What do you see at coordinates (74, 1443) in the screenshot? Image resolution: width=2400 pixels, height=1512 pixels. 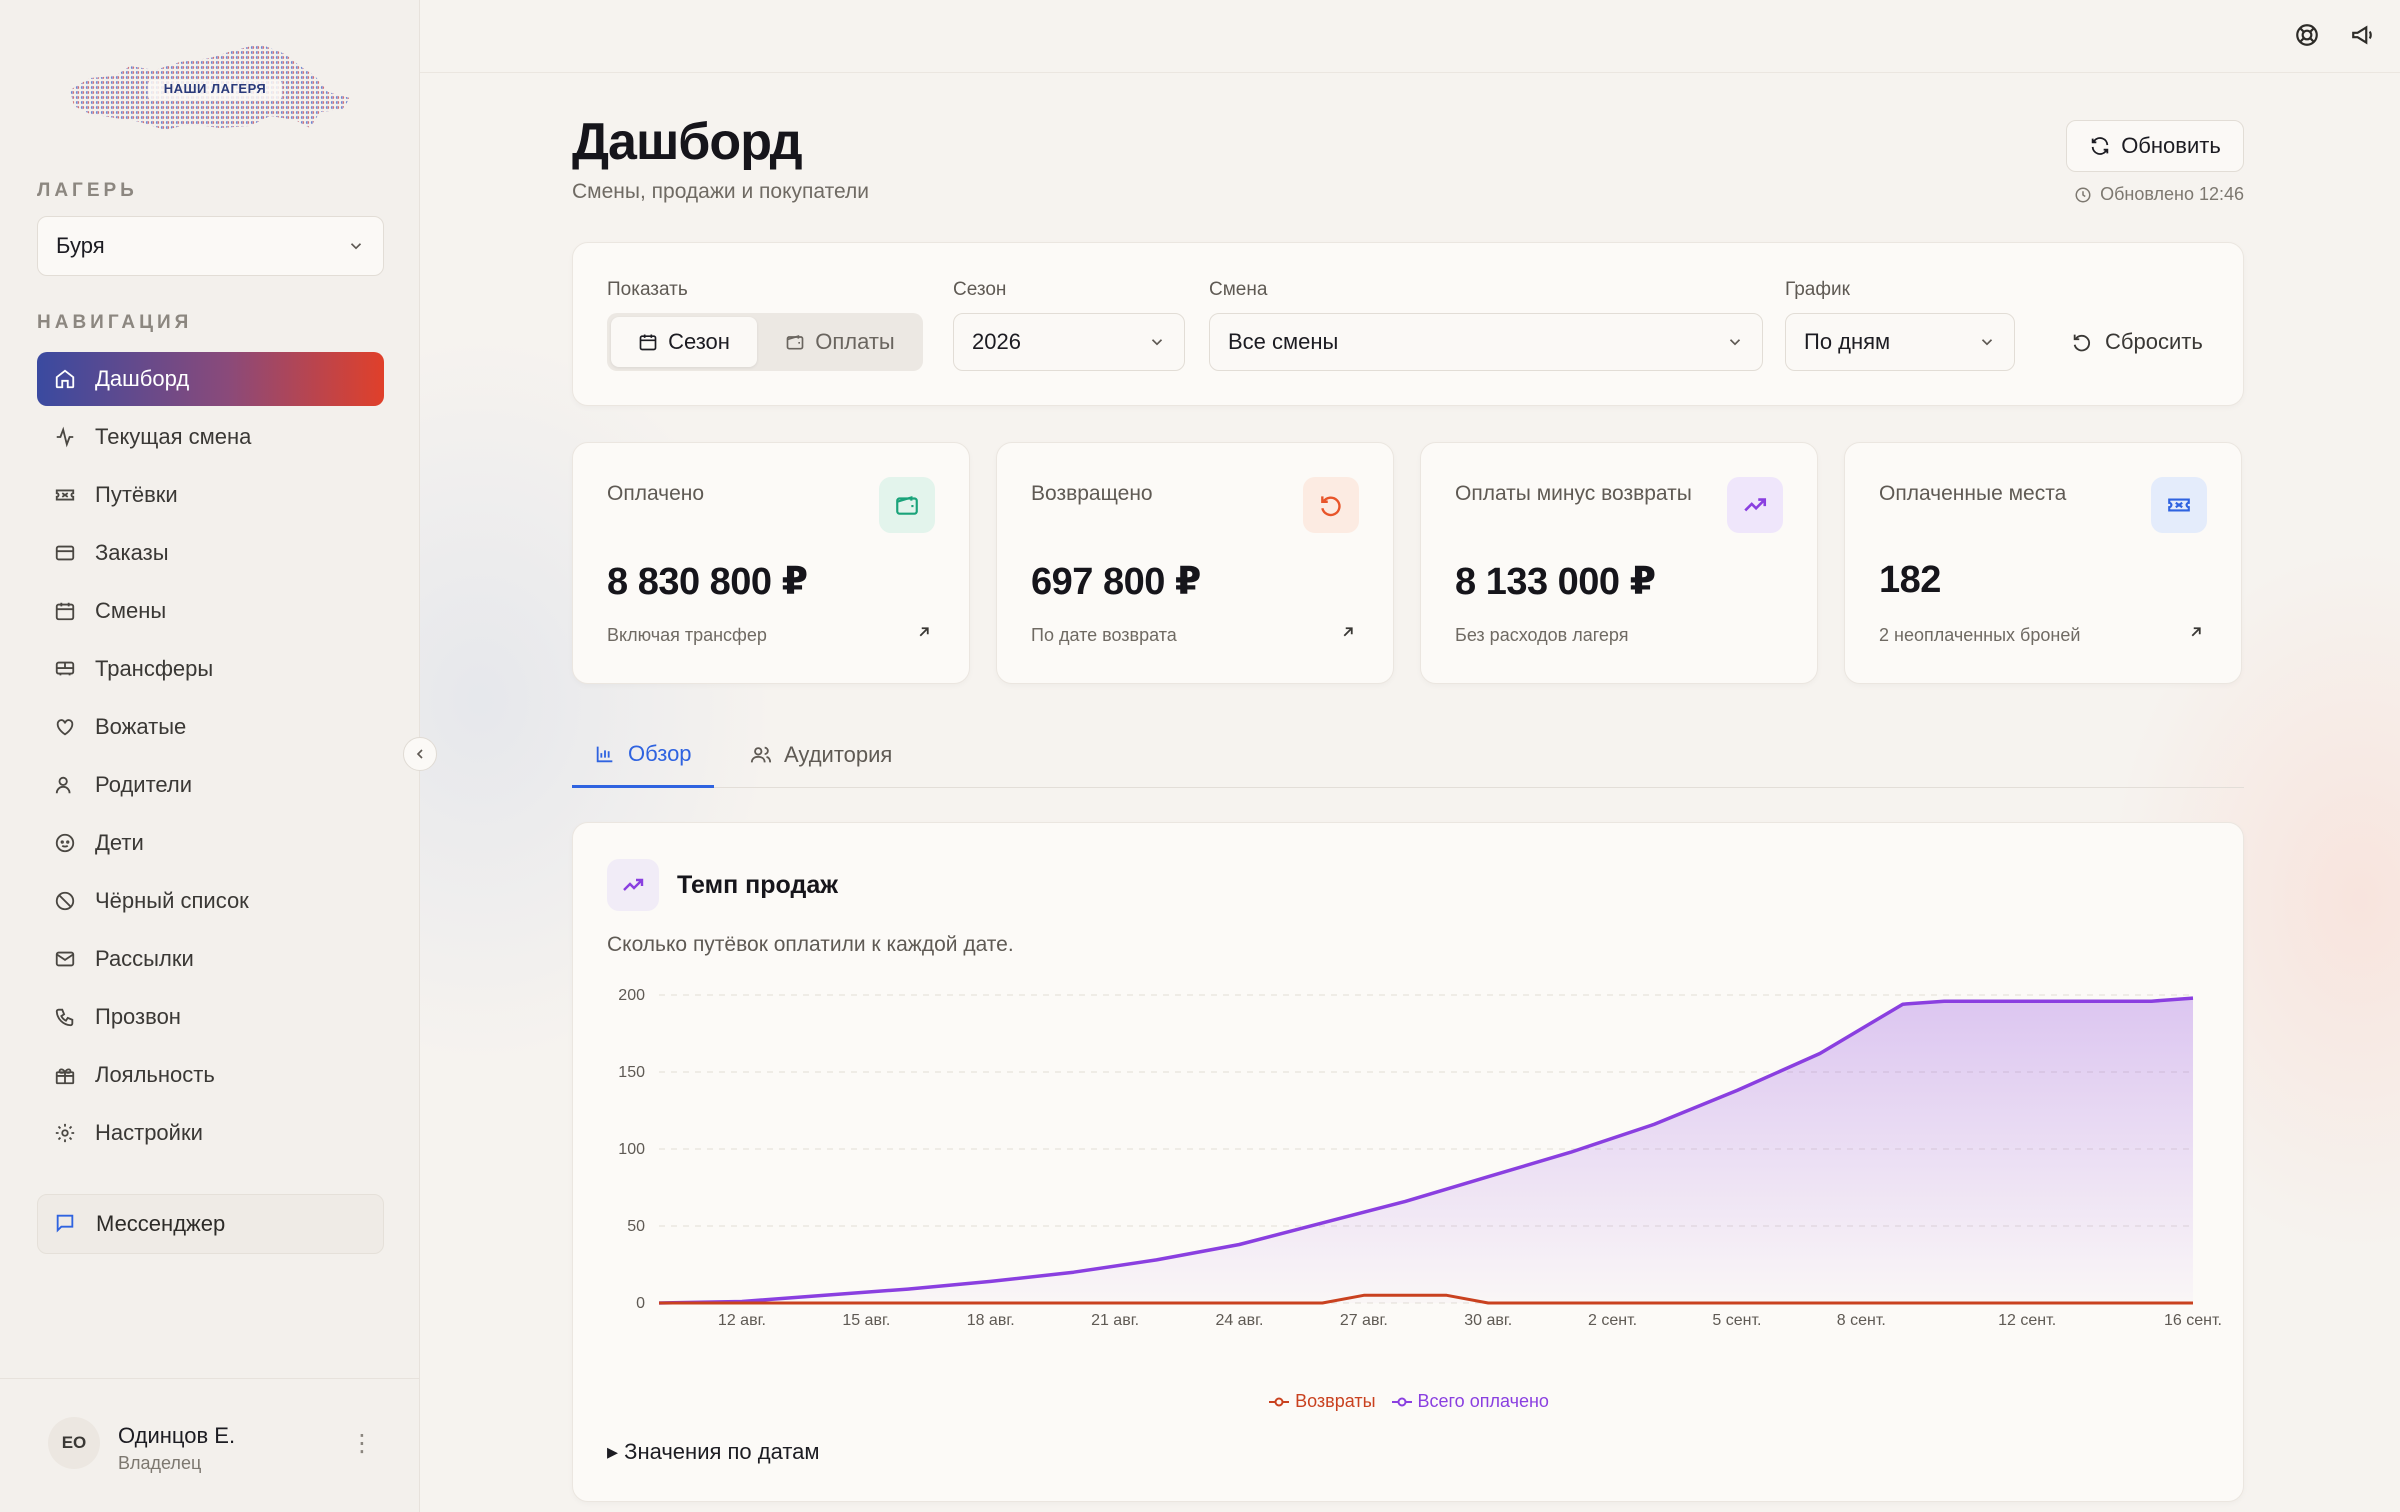 I see `avatar: ЕО` at bounding box center [74, 1443].